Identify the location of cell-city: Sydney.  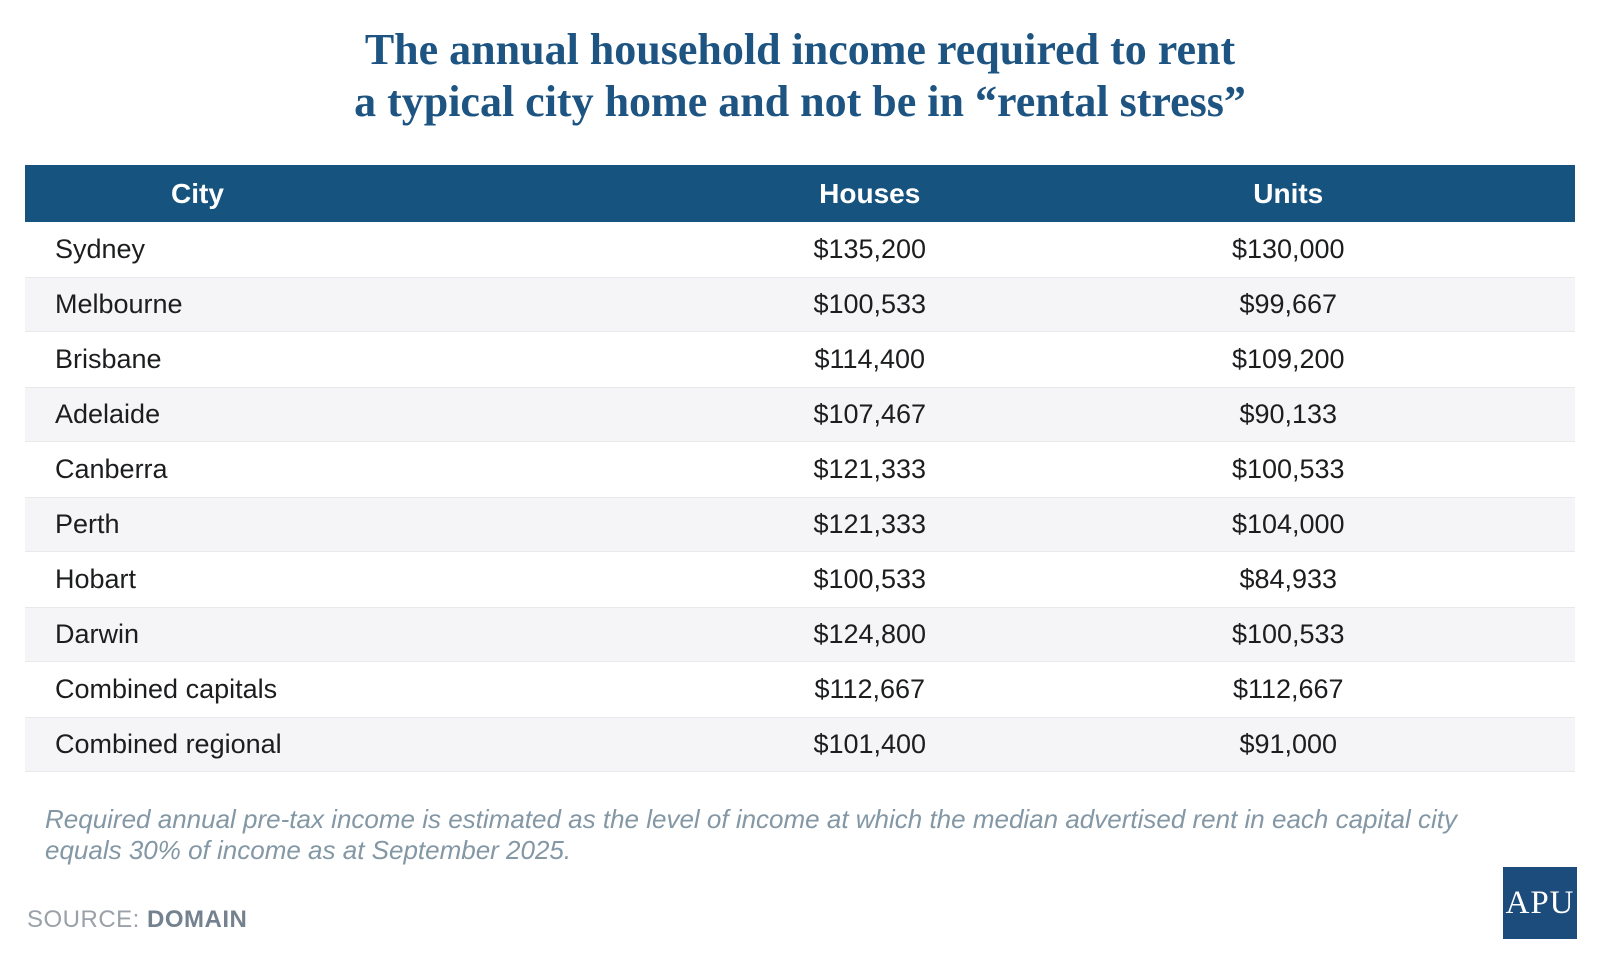
(100, 249).